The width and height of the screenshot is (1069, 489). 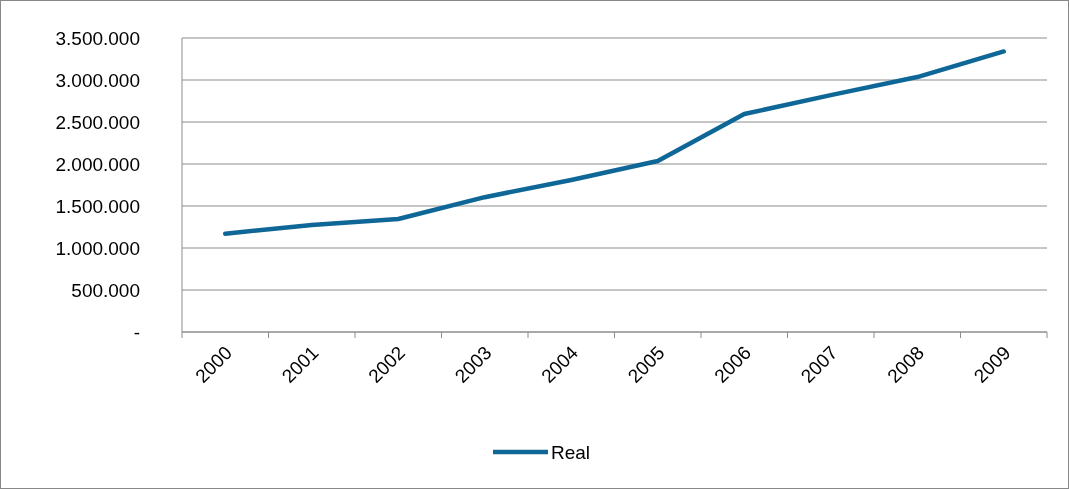 What do you see at coordinates (97, 122) in the screenshot?
I see `y-tick-label: 2.500.000` at bounding box center [97, 122].